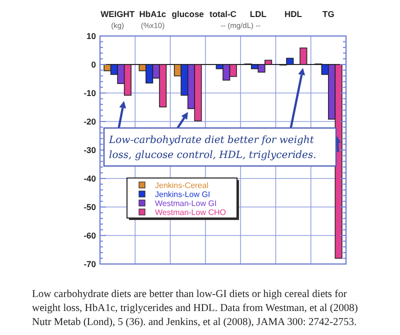 The image size is (400, 335). What do you see at coordinates (188, 14) in the screenshot?
I see `x-tick-label: glucose` at bounding box center [188, 14].